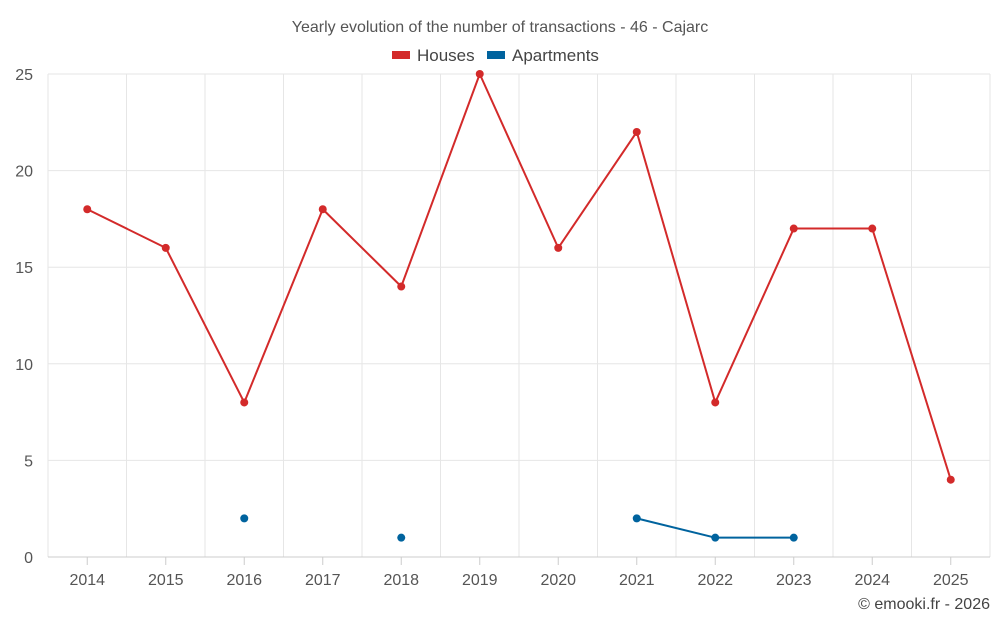 The height and width of the screenshot is (625, 1000). I want to click on legend-item-apartments: Apartments, so click(543, 55).